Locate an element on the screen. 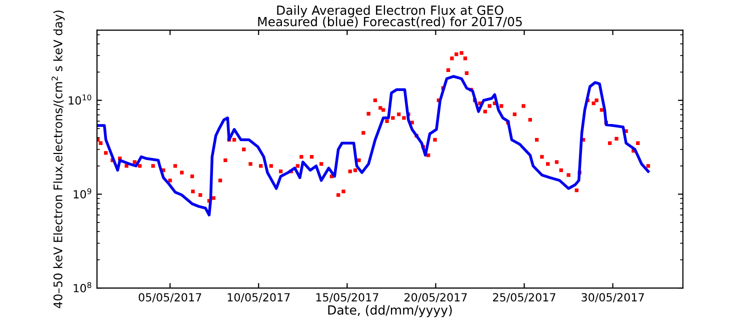  x-tick-label: 10/05/2017 is located at coordinates (259, 297).